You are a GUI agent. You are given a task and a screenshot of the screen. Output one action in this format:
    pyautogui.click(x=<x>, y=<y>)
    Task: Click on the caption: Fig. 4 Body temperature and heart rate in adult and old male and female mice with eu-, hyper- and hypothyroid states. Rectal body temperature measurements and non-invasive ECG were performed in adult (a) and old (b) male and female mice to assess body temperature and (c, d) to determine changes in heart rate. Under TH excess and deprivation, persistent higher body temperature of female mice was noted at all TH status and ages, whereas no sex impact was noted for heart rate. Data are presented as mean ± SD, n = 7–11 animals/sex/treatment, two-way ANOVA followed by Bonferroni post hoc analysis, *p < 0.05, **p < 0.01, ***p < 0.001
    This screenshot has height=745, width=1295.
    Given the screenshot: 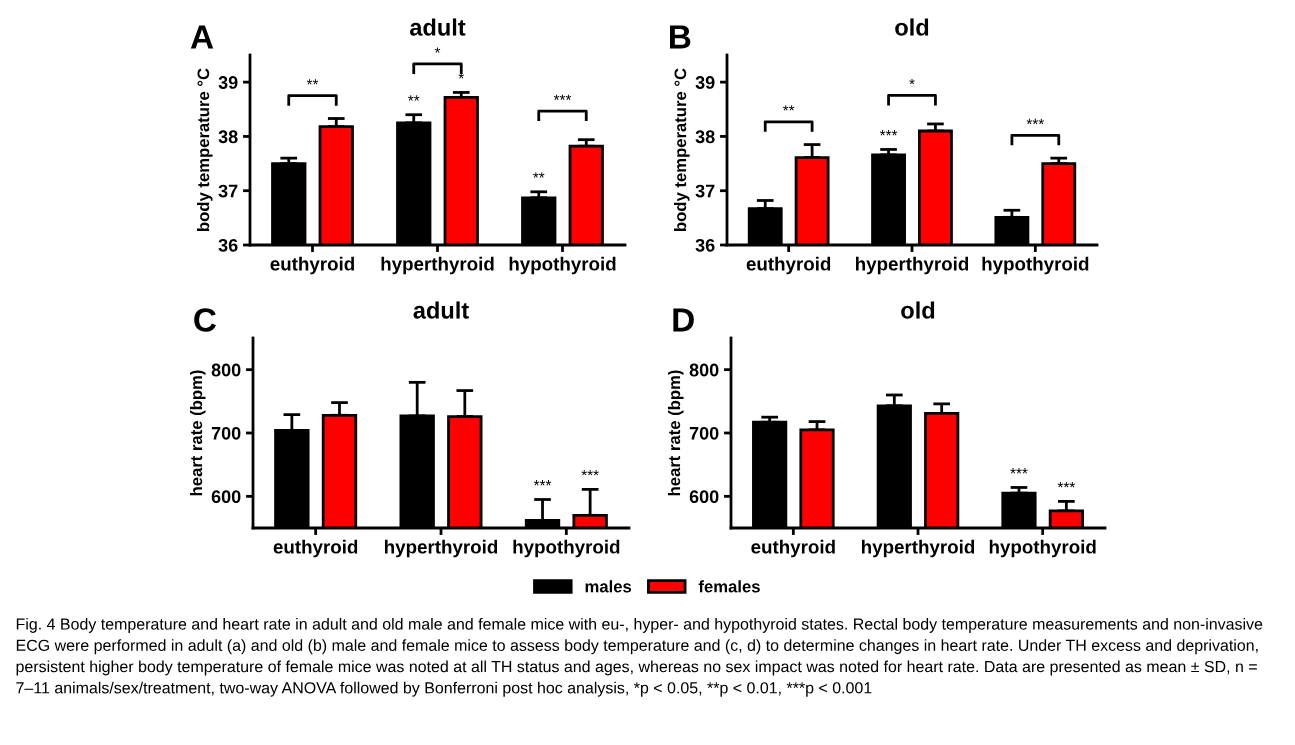 What is the action you would take?
    pyautogui.click(x=639, y=657)
    